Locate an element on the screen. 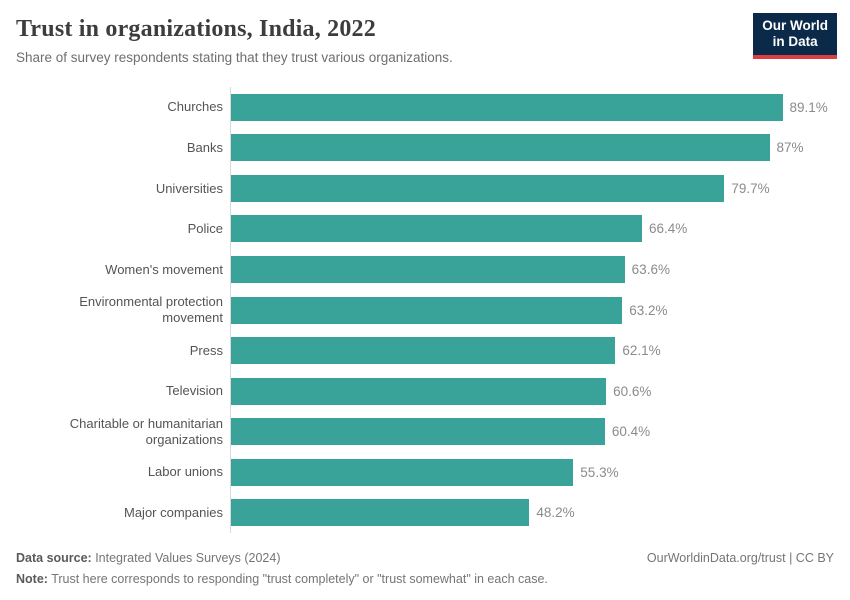 Image resolution: width=850 pixels, height=600 pixels. page-title: Trust in organizations, India, 2022 is located at coordinates (196, 29).